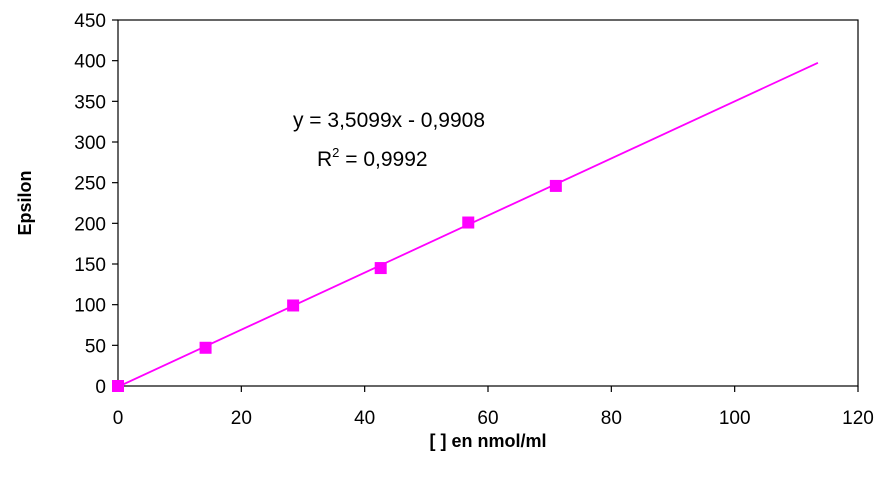 This screenshot has height=485, width=882. I want to click on y-tick-label: 400, so click(90, 62).